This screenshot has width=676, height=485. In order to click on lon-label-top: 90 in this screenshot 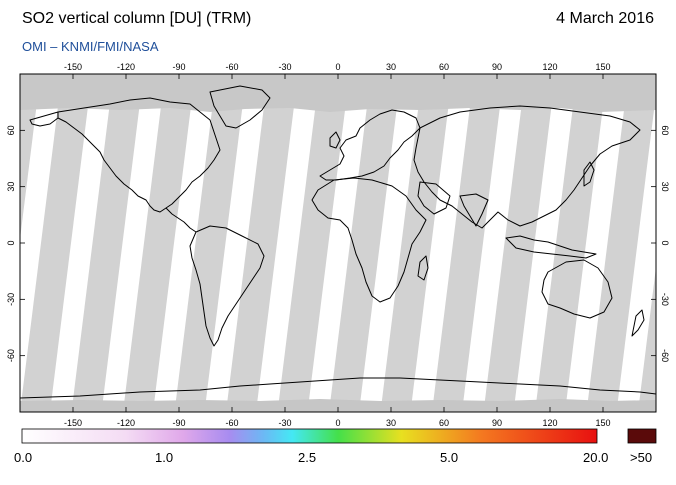, I will do `click(497, 67)`.